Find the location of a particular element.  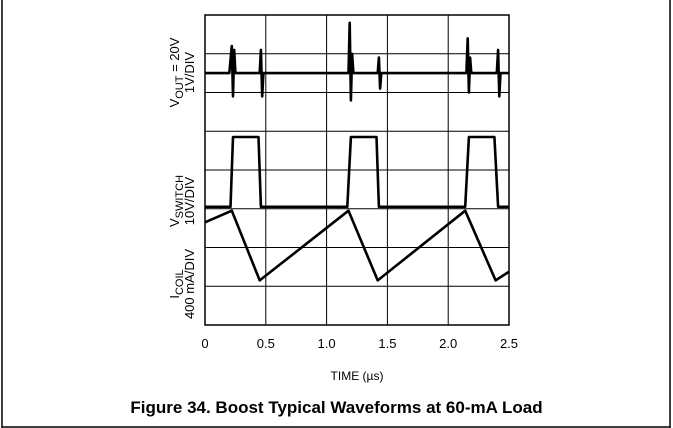

panel-scale-vswitch: 10V/DIV is located at coordinates (189, 200).